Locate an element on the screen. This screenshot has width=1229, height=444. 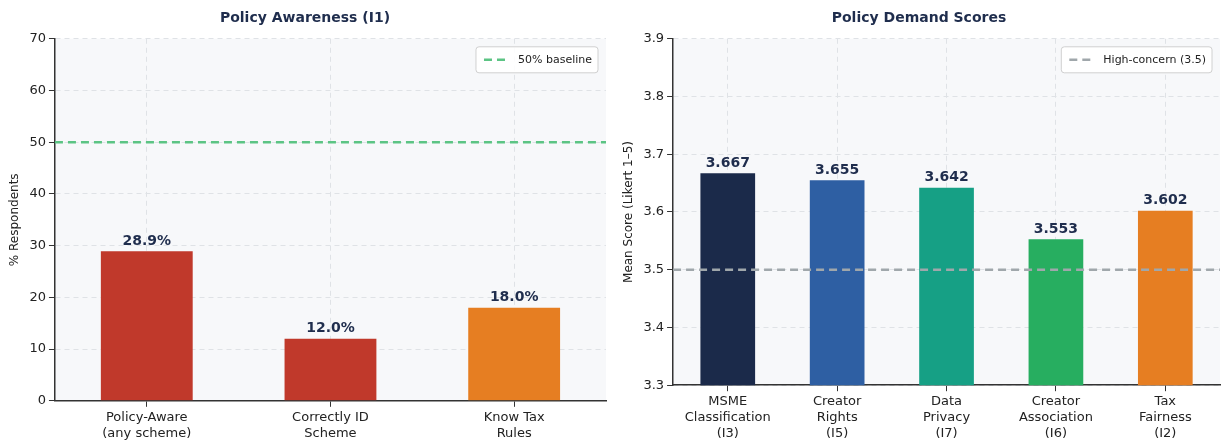
data-label: 3.602 is located at coordinates (1165, 199).